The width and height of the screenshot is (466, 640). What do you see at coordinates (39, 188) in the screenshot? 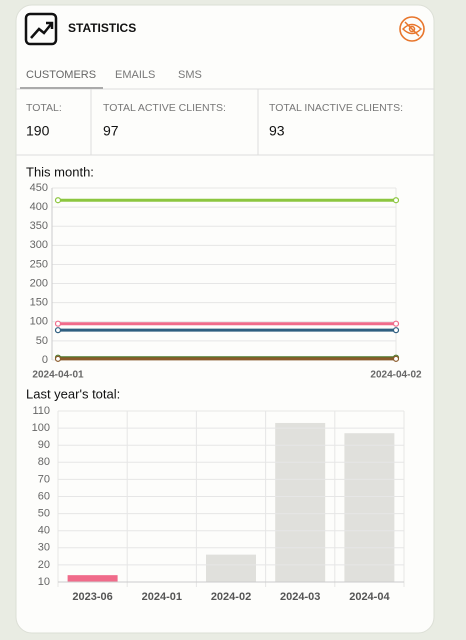
I see `y-tick-label: 450` at bounding box center [39, 188].